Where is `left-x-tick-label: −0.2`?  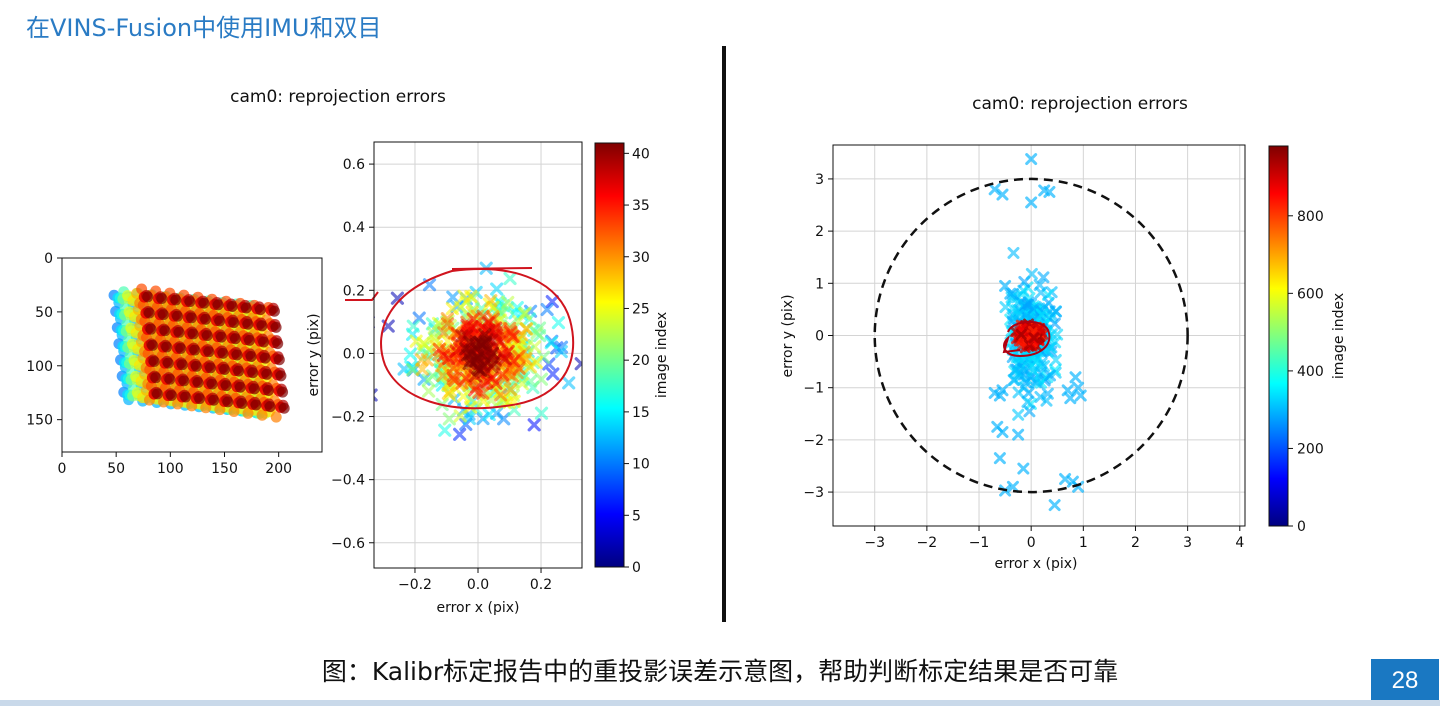
left-x-tick-label: −0.2 is located at coordinates (415, 585).